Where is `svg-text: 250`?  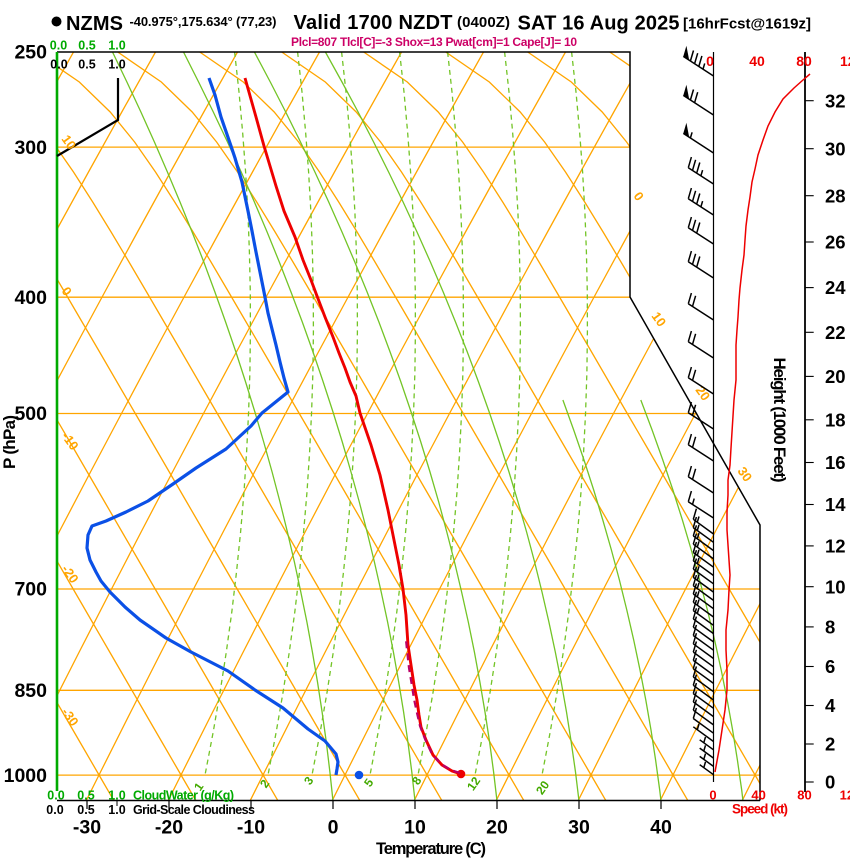 svg-text: 250 is located at coordinates (30, 53).